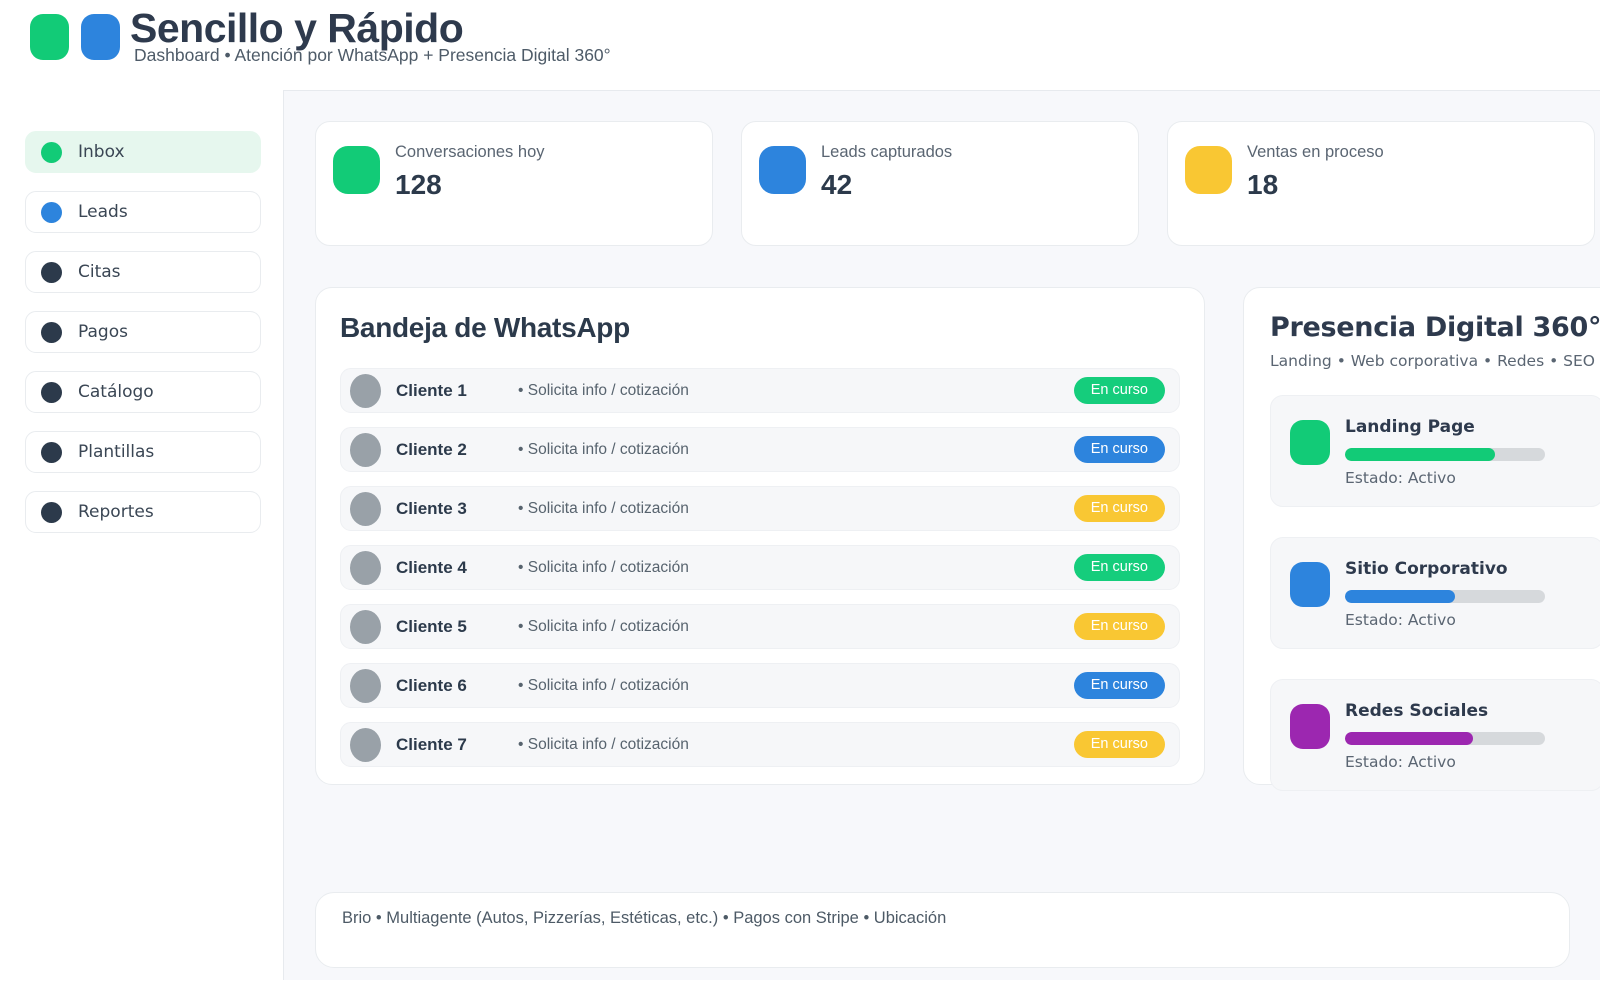 Image resolution: width=1600 pixels, height=1000 pixels. I want to click on stat-card-value: 128, so click(418, 184).